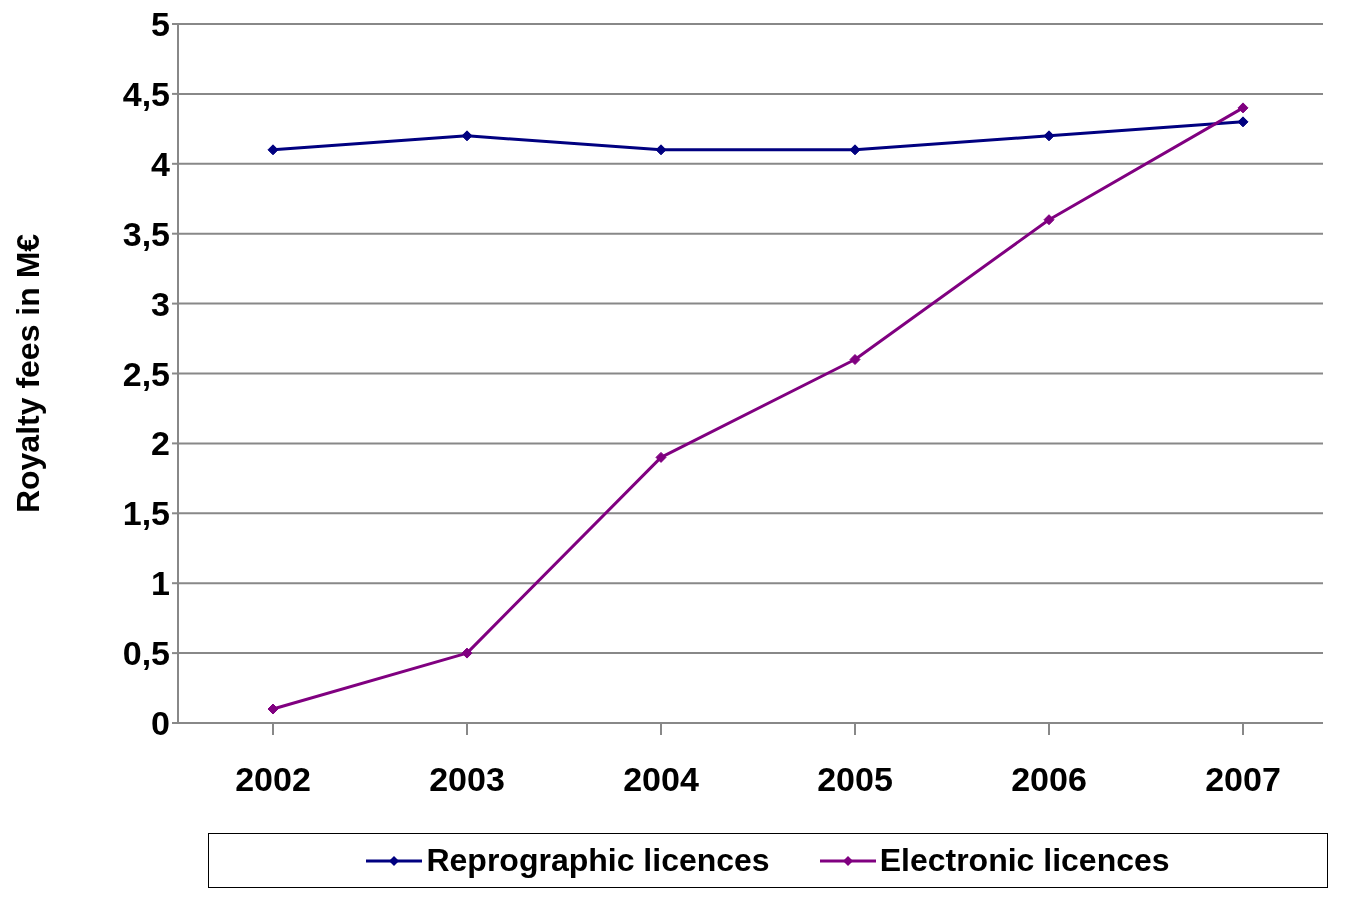 This screenshot has width=1345, height=901. Describe the element at coordinates (161, 163) in the screenshot. I see `y-tick-label: 4` at that location.